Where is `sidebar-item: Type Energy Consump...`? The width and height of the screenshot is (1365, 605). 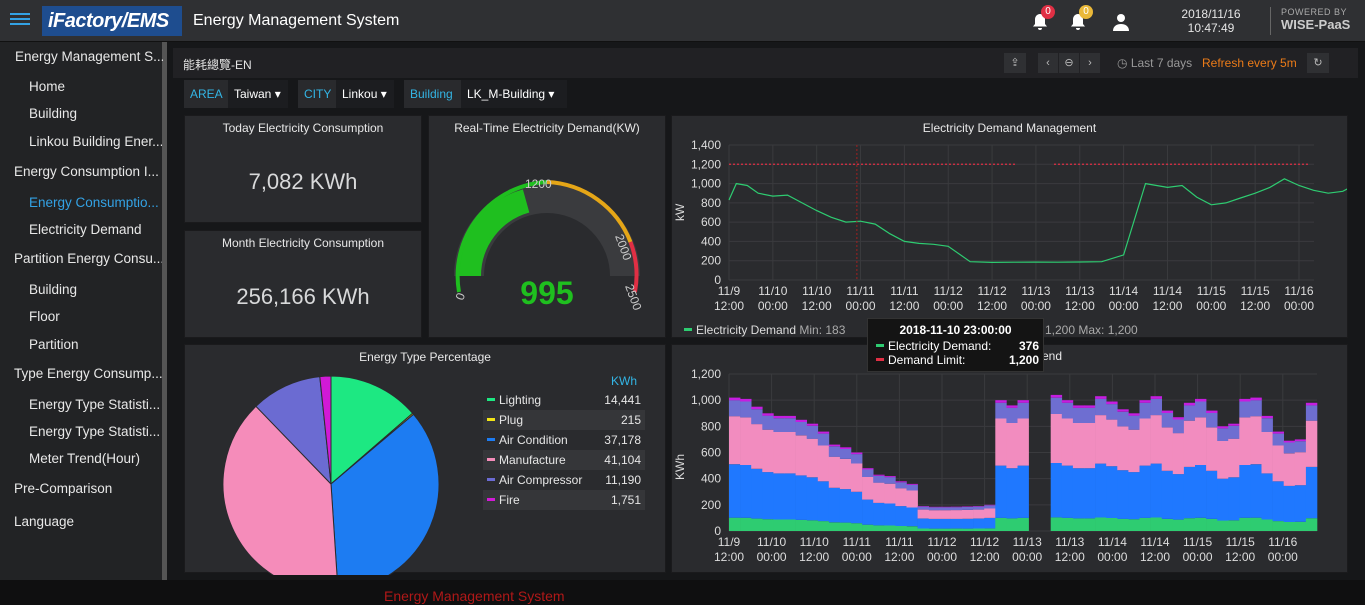
sidebar-item: Type Energy Consump... is located at coordinates (88, 373).